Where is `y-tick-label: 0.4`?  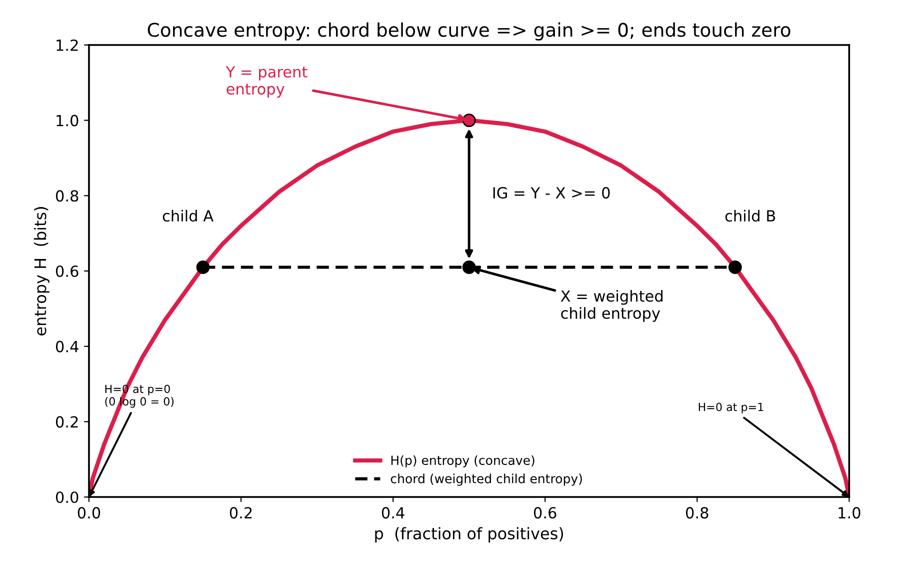 y-tick-label: 0.4 is located at coordinates (67, 346).